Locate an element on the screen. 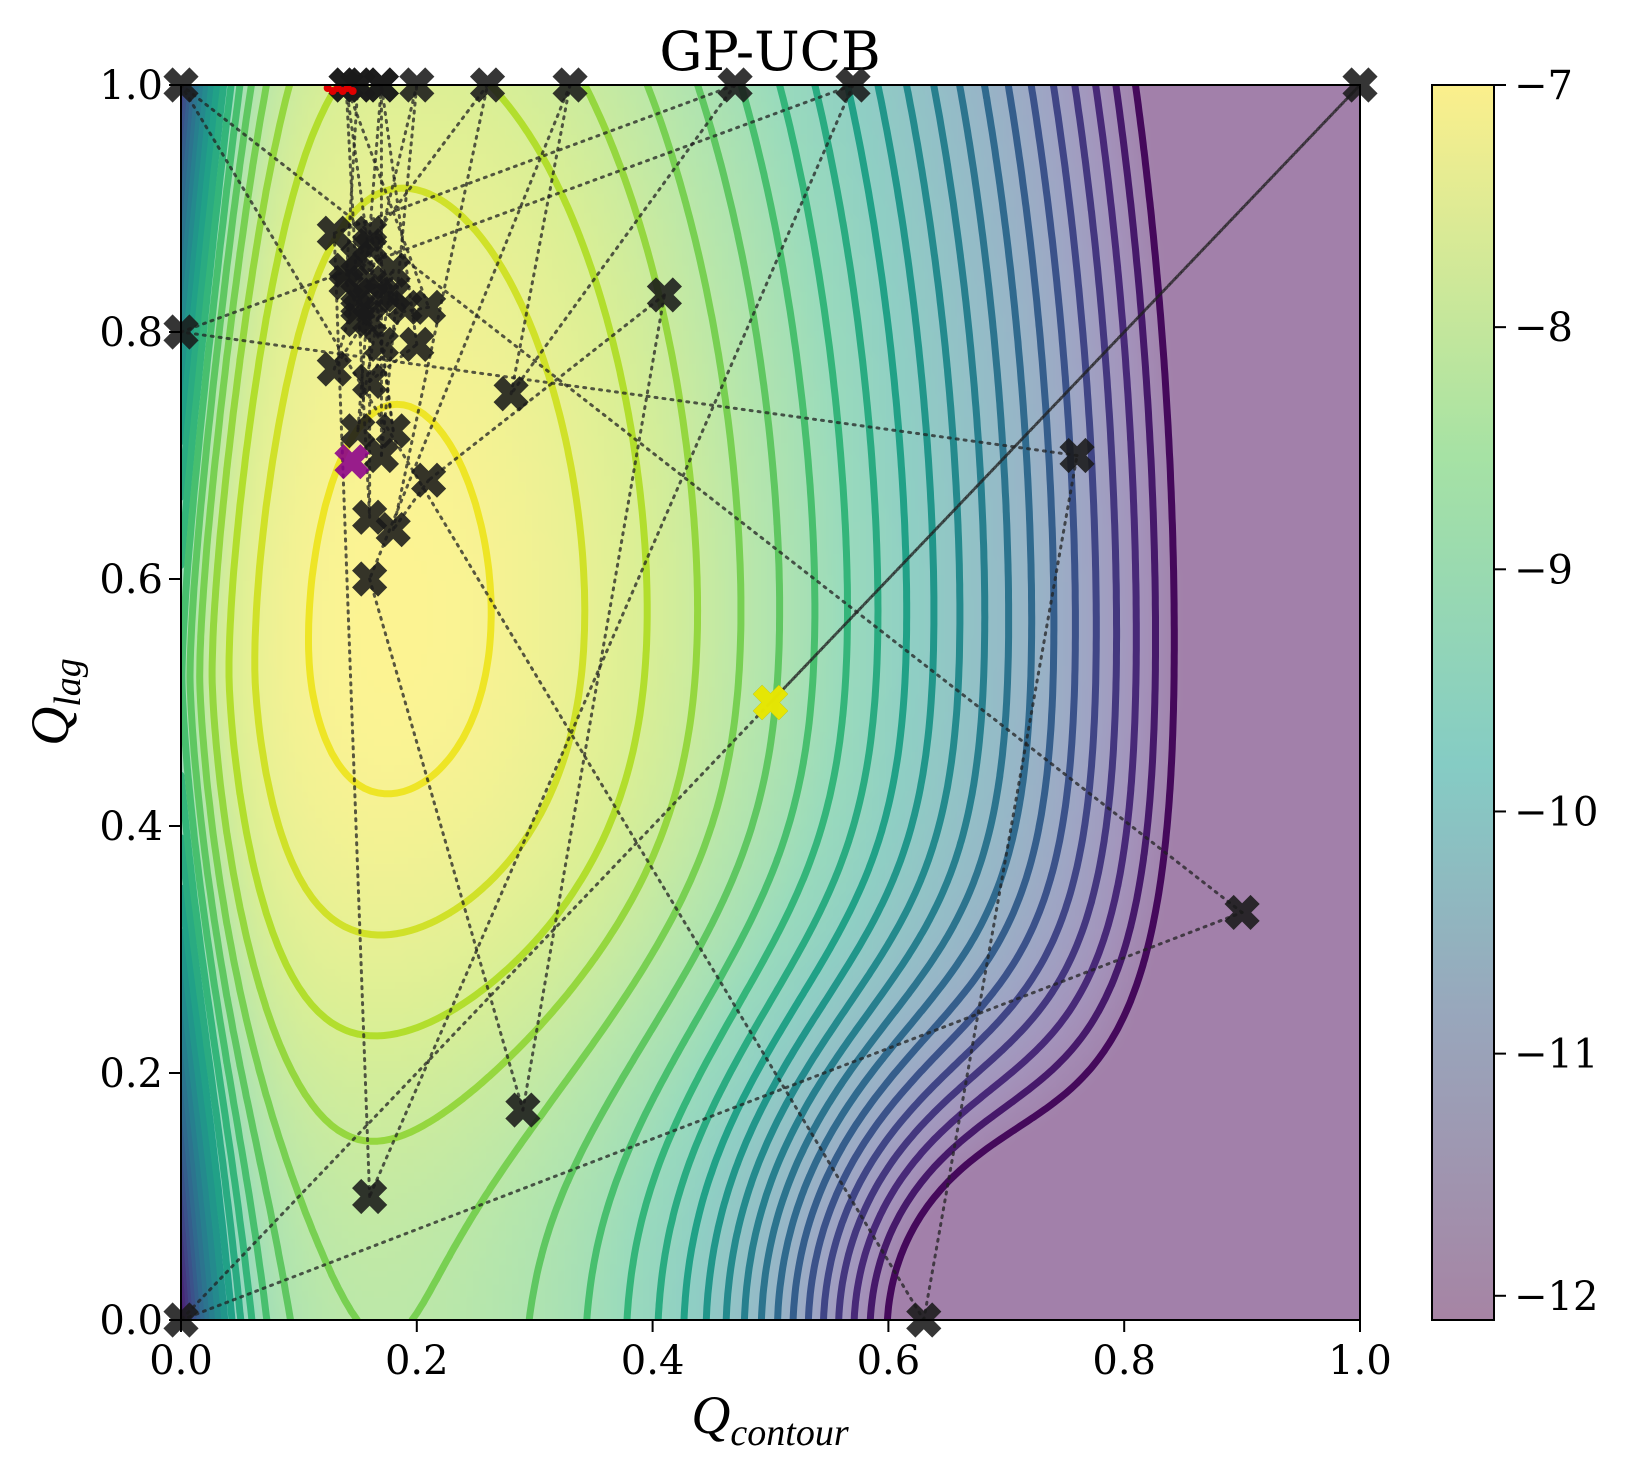 Image resolution: width=1628 pixels, height=1472 pixels. x-axis-ticks: 0.0 0.2 0.4 0.6 0.8 1.0 is located at coordinates (770, 1352).